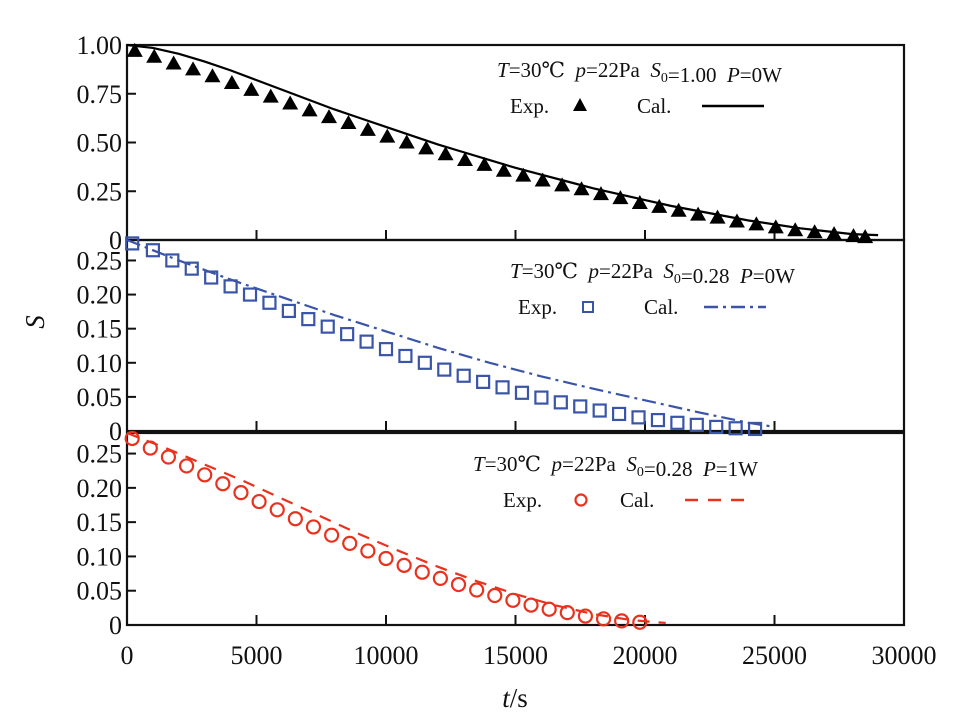 The width and height of the screenshot is (973, 719). What do you see at coordinates (519, 698) in the screenshot?
I see `x-axis-unit: /s` at bounding box center [519, 698].